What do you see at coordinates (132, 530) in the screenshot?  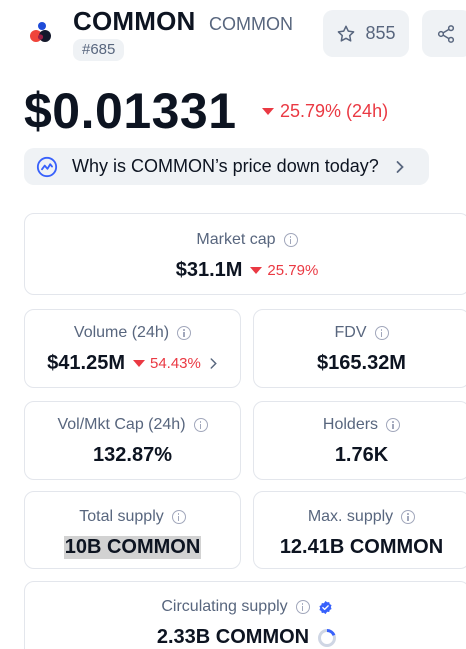 I see `total-supply-card: Total supply 10B COMMON` at bounding box center [132, 530].